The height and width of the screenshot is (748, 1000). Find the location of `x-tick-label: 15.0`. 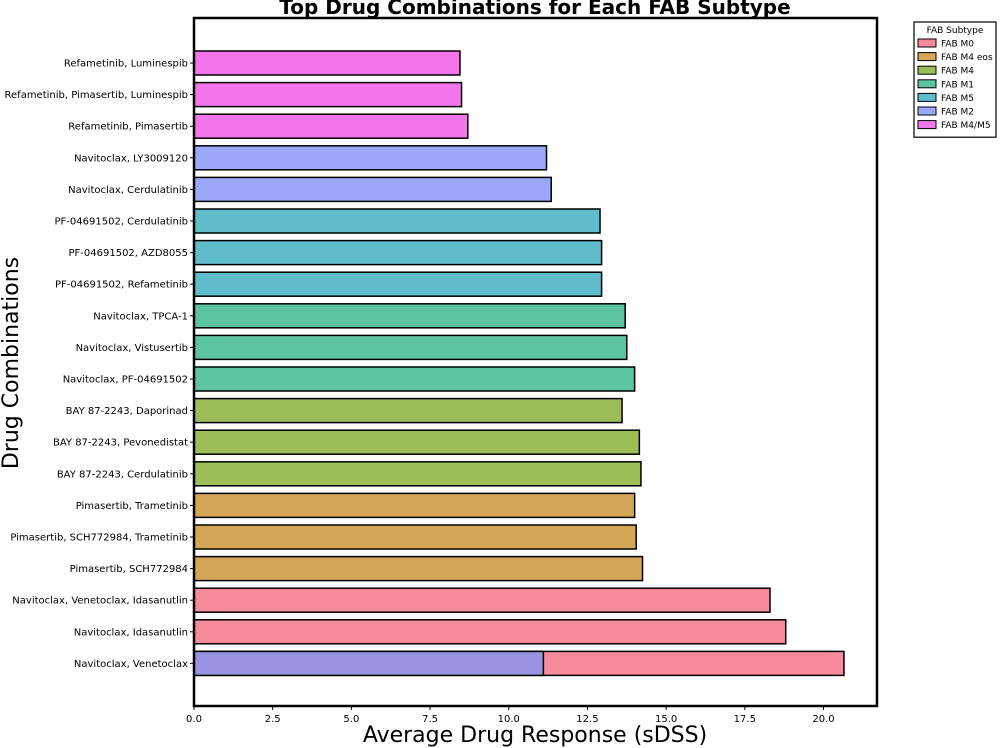

x-tick-label: 15.0 is located at coordinates (666, 719).